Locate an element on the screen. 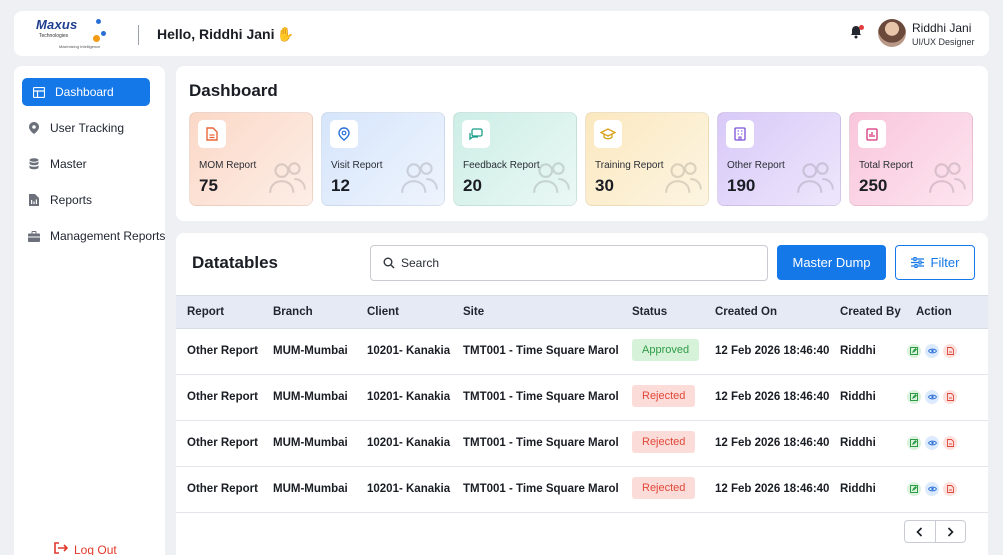 The image size is (1003, 555). filter-label: Filter is located at coordinates (945, 262).